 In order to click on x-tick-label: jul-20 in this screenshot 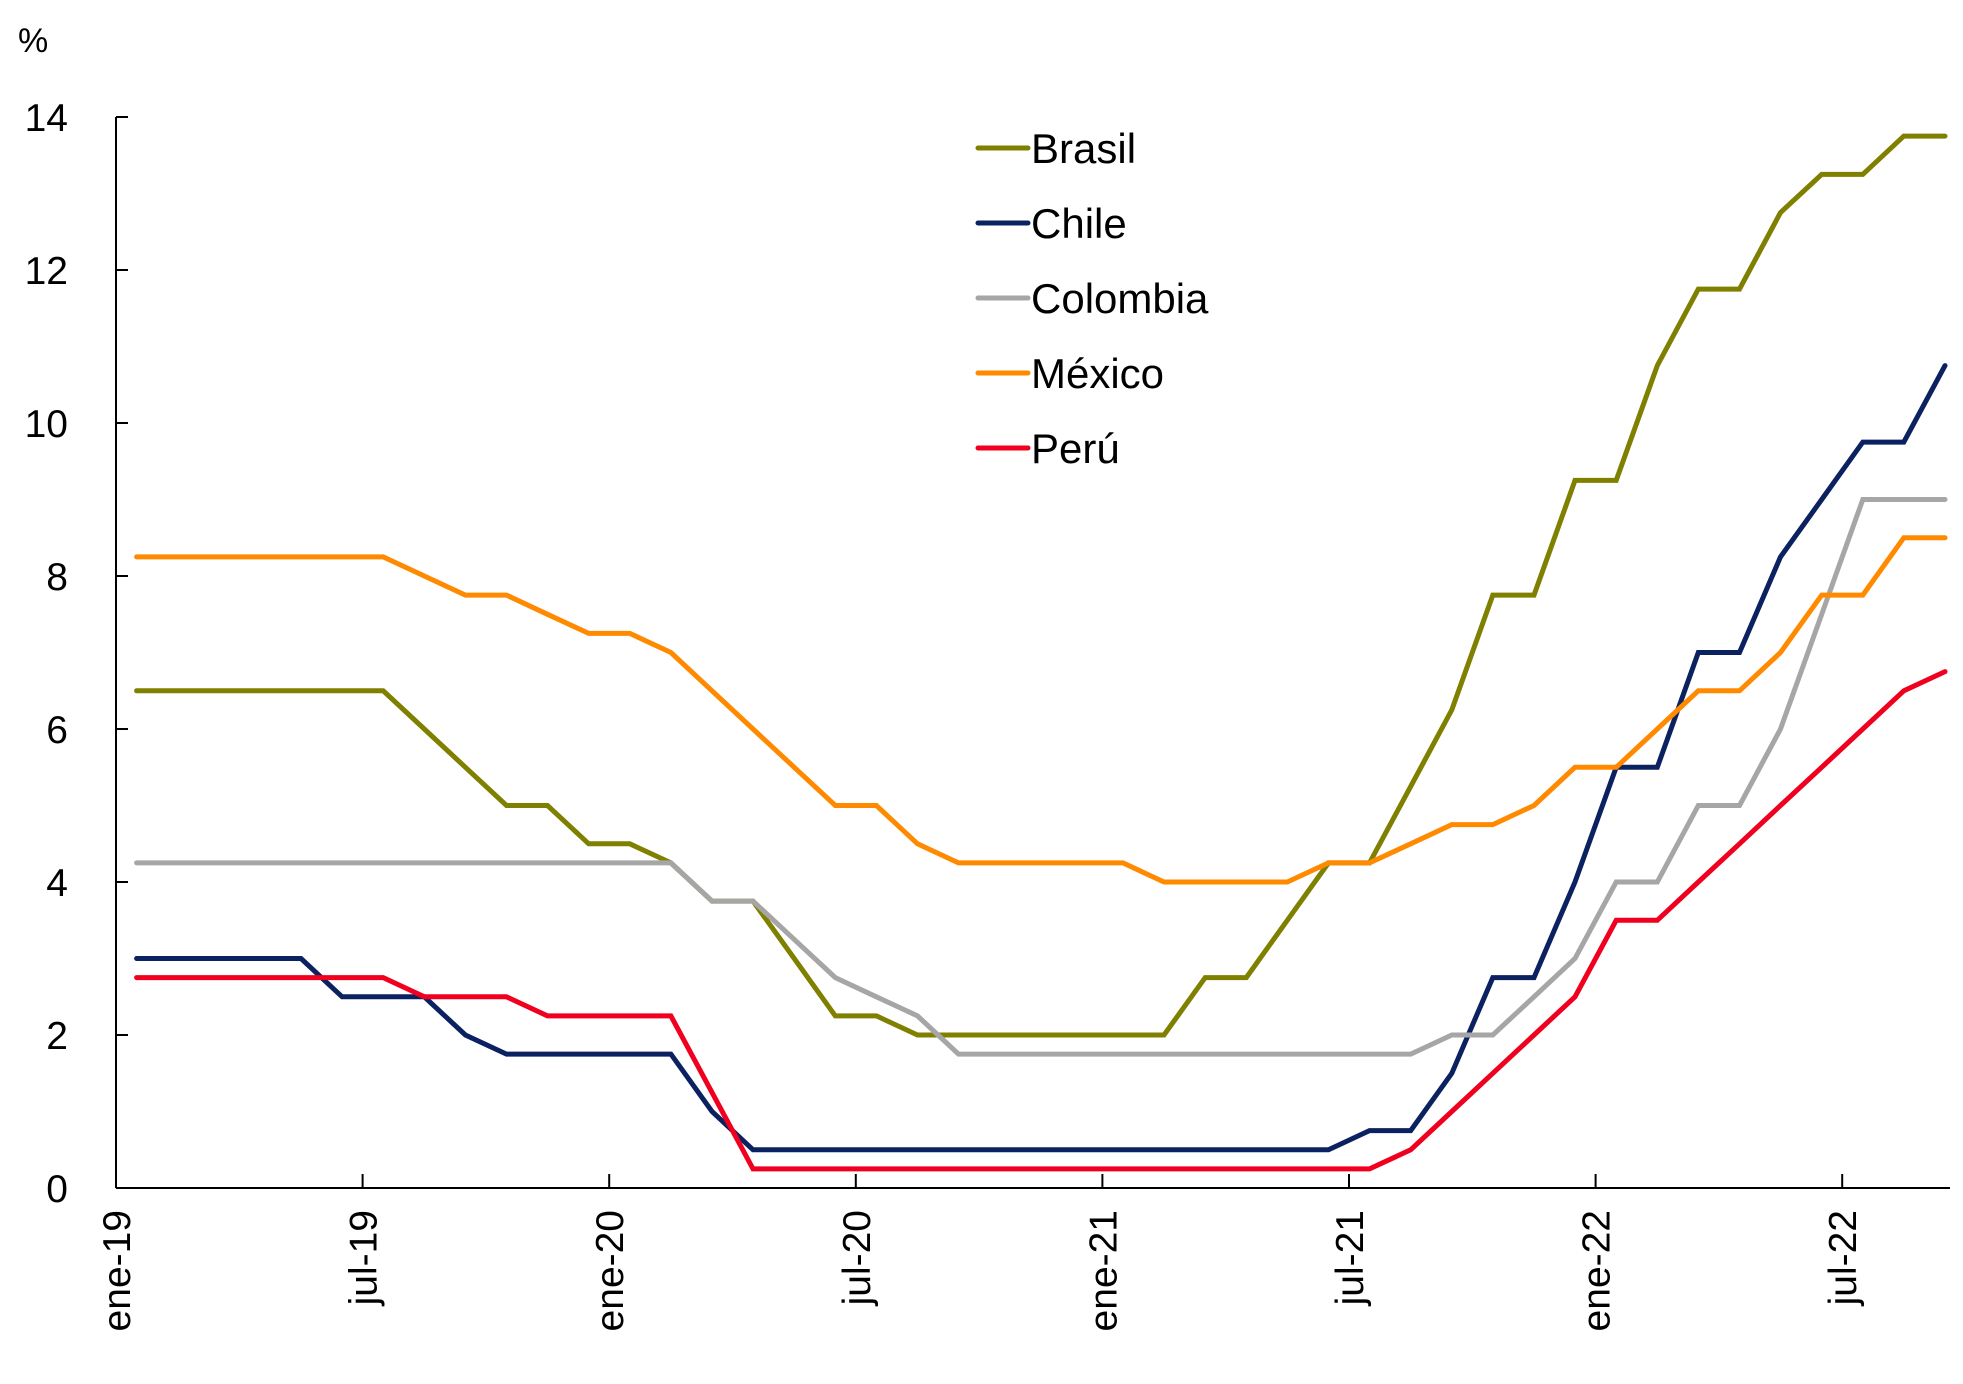, I will do `click(857, 1258)`.